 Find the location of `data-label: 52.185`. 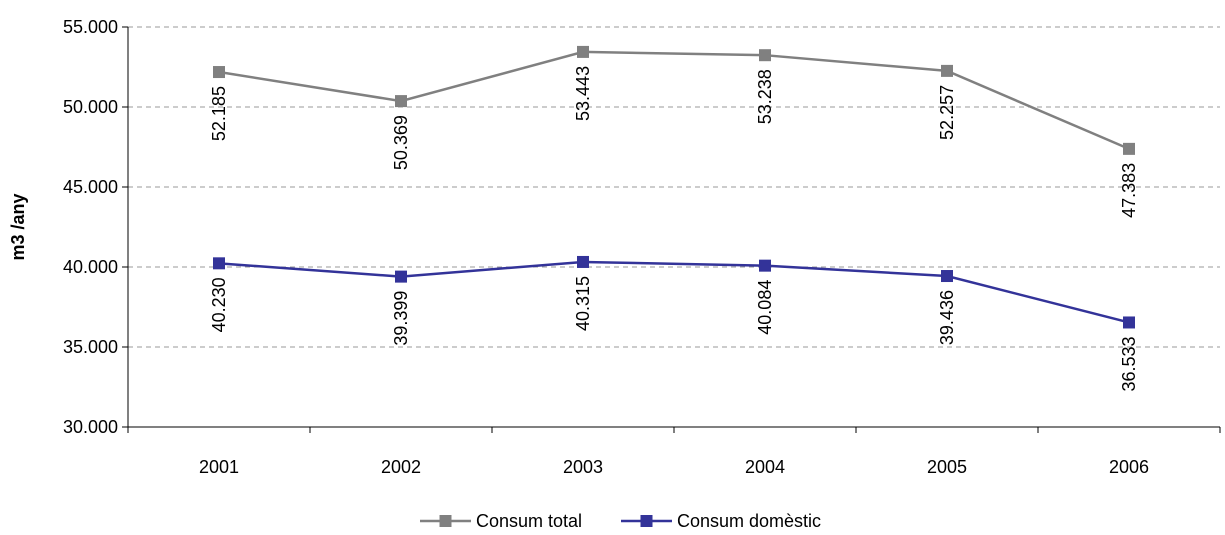

data-label: 52.185 is located at coordinates (219, 113).